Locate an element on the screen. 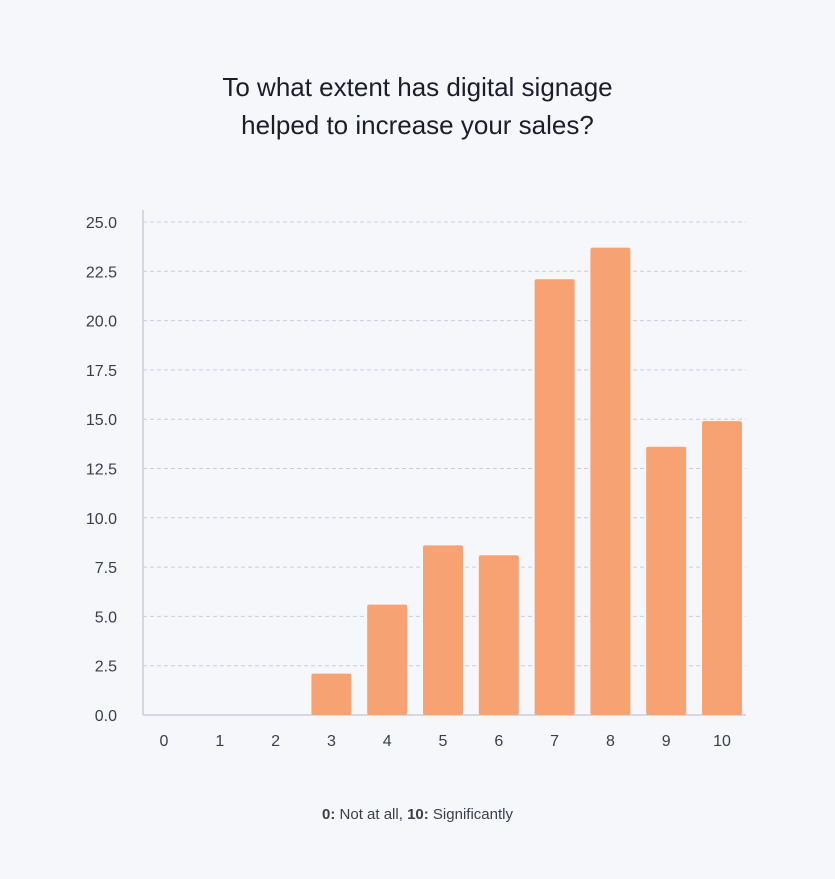 This screenshot has height=879, width=835. y-tick-label: 17.5 is located at coordinates (101, 371).